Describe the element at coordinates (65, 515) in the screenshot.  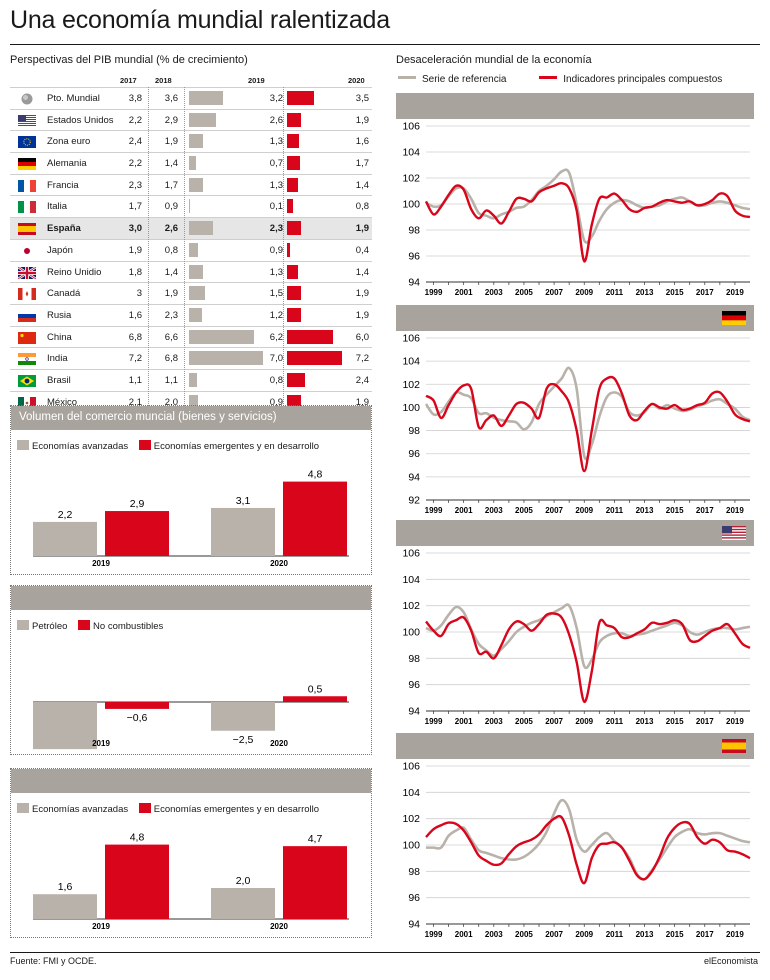
I see `data-label: 2,2` at that location.